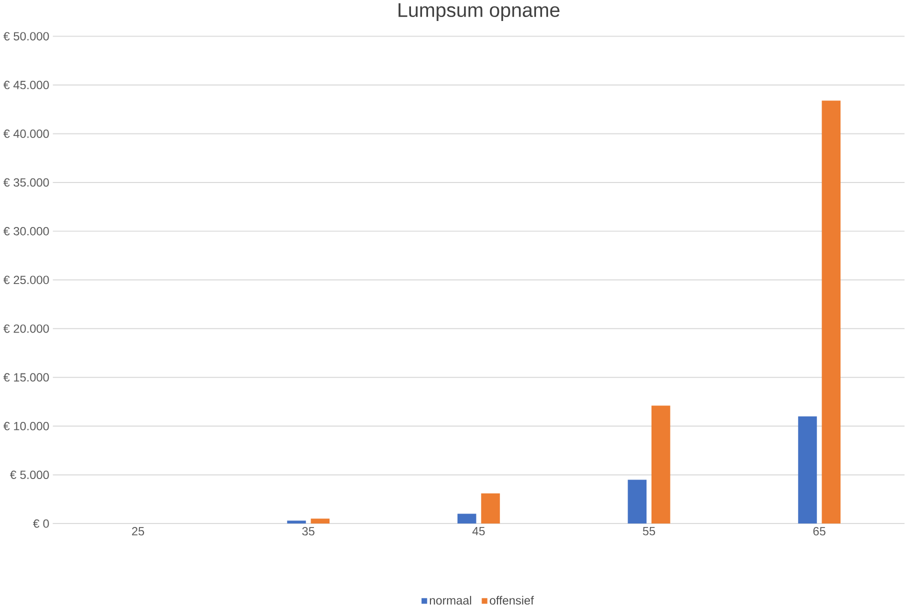 Image resolution: width=905 pixels, height=610 pixels. What do you see at coordinates (26, 280) in the screenshot?
I see `y-tick-label: € 25.000` at bounding box center [26, 280].